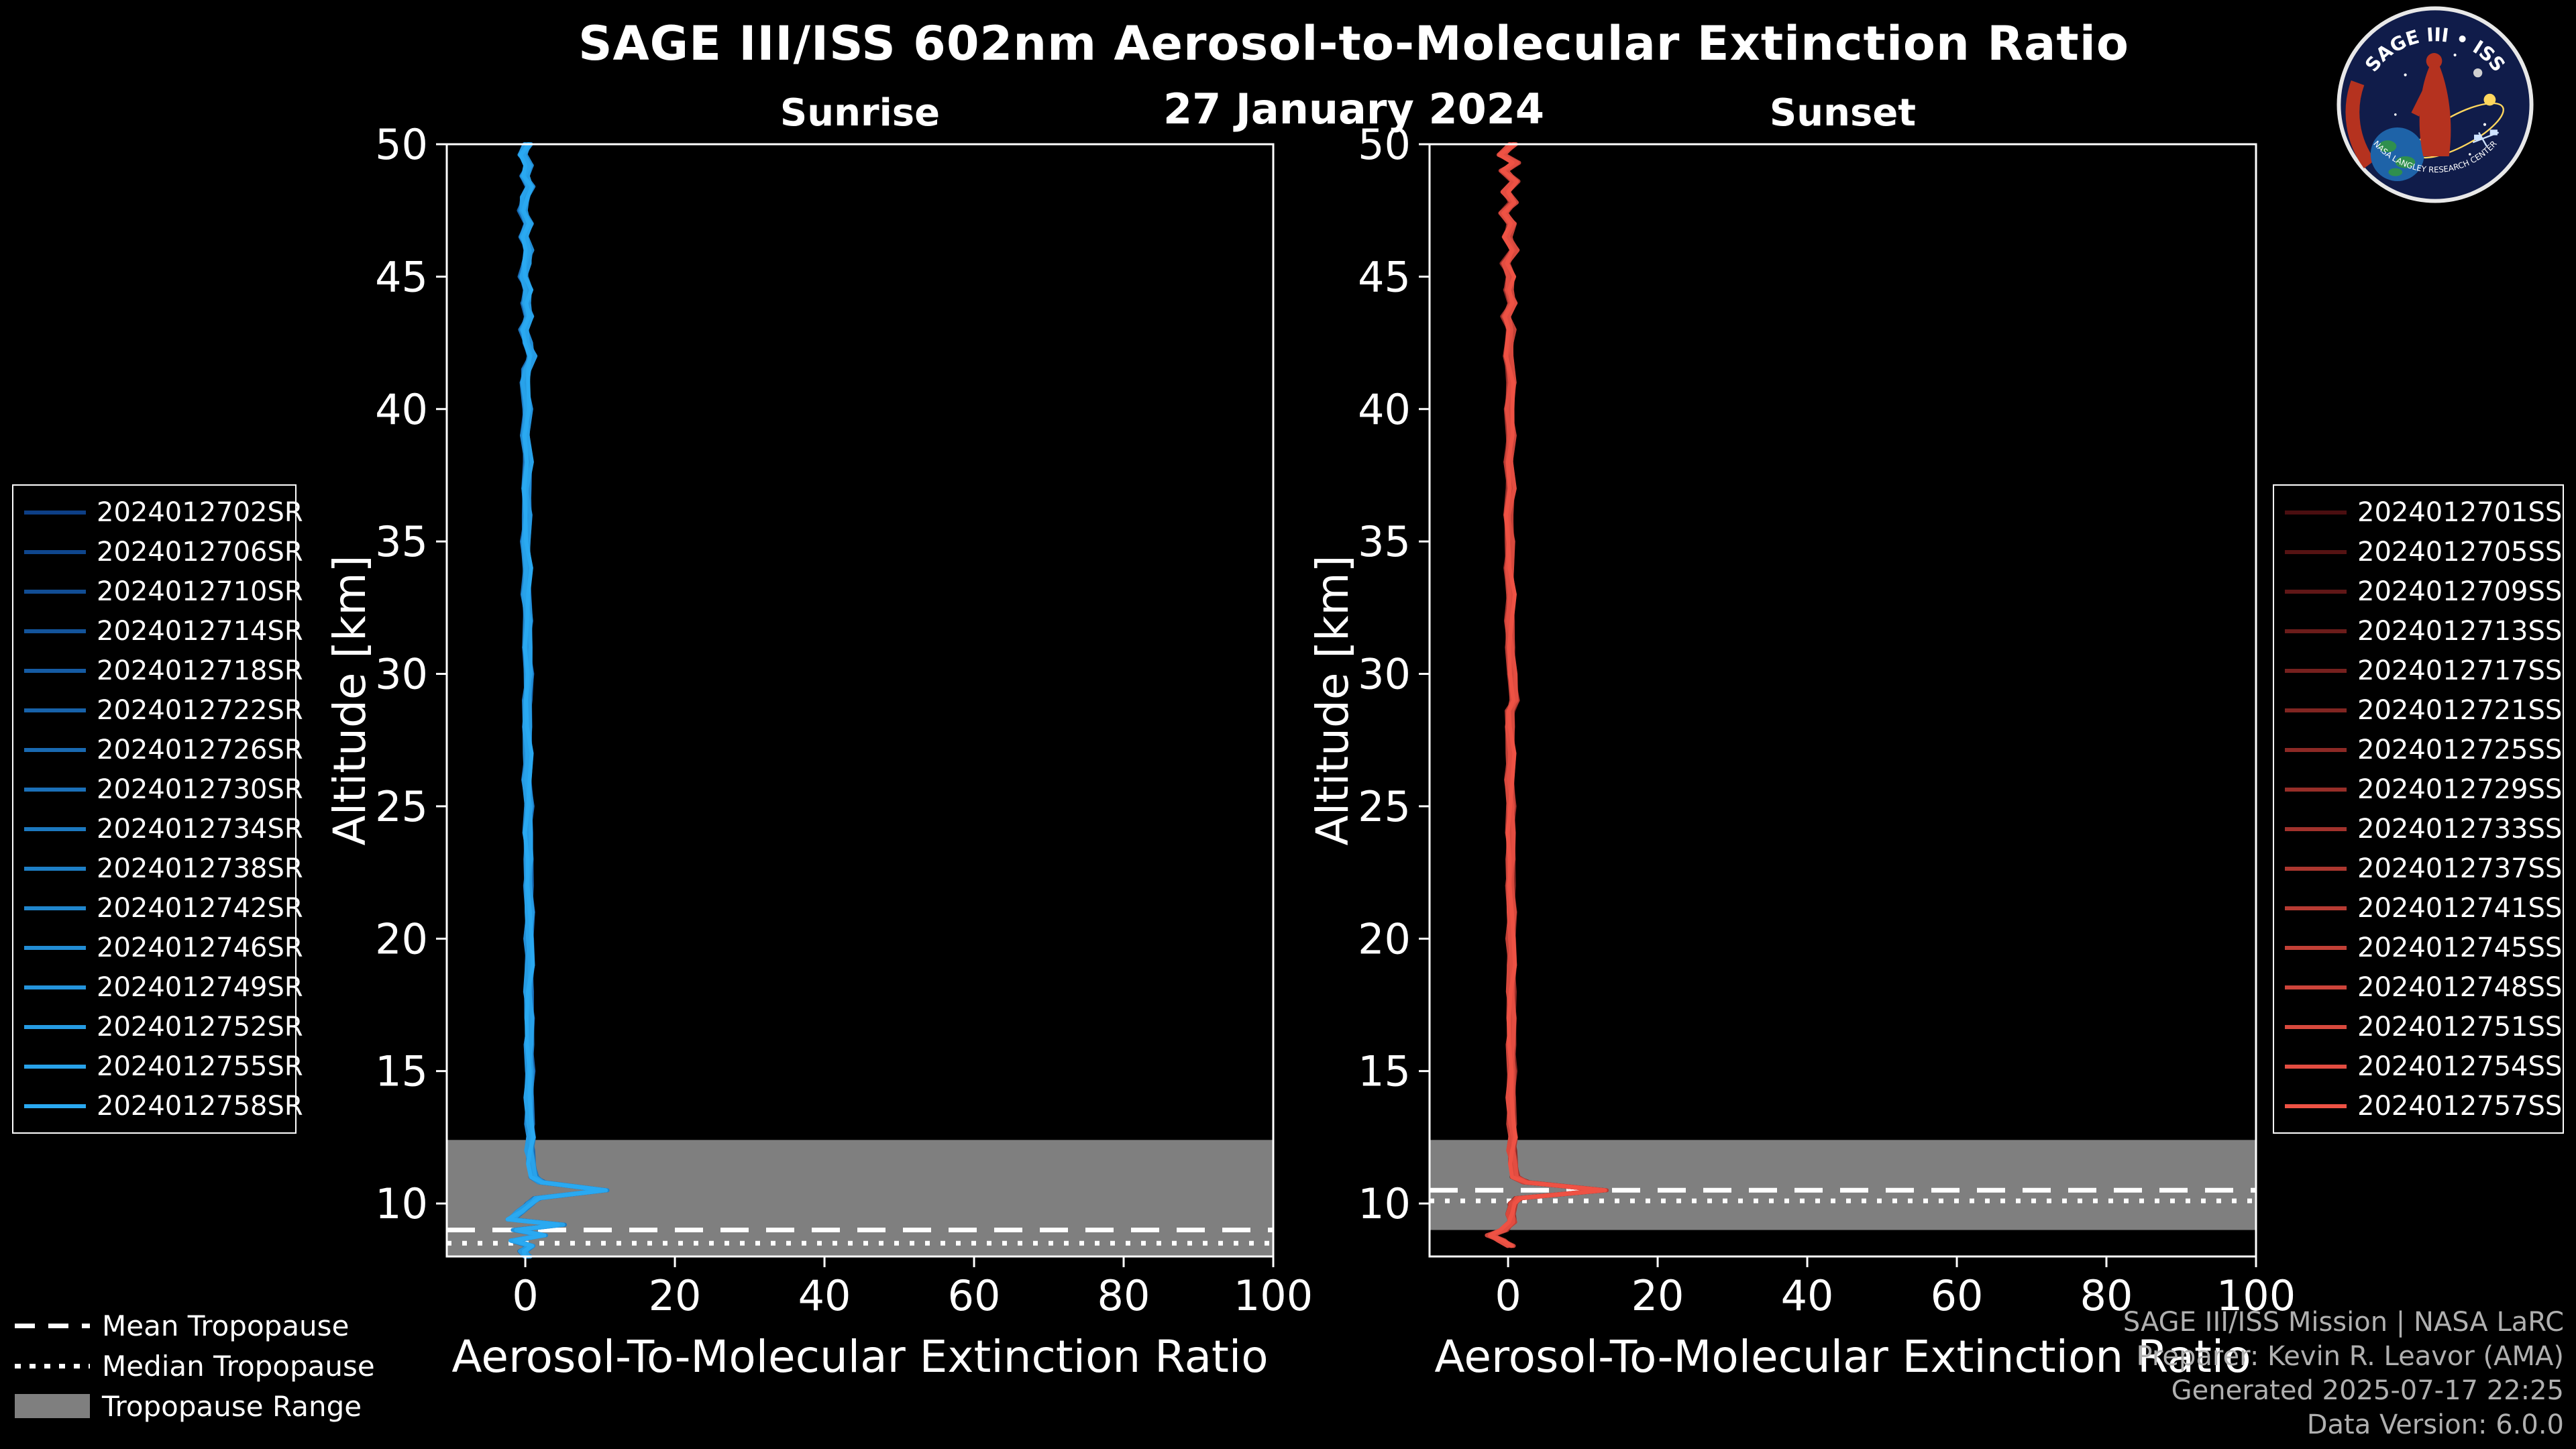 This screenshot has width=2576, height=1449. What do you see at coordinates (2423, 591) in the screenshot?
I see `legend-item: 2024012709SS` at bounding box center [2423, 591].